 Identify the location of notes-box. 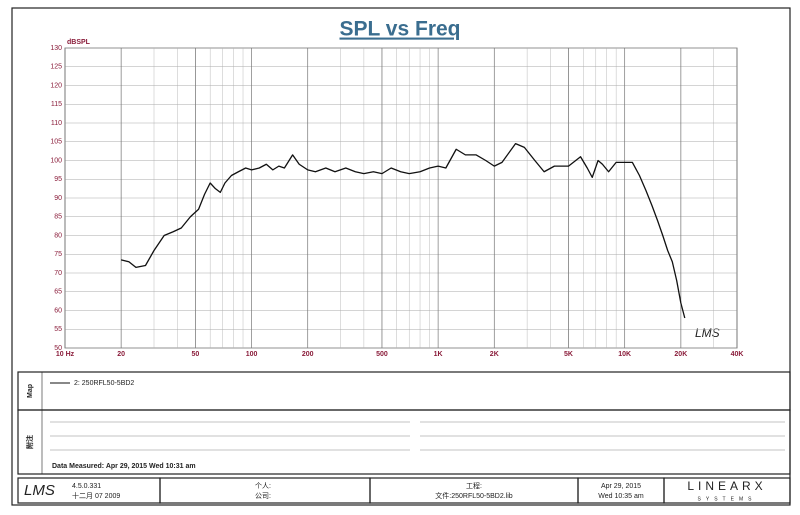
(404, 442).